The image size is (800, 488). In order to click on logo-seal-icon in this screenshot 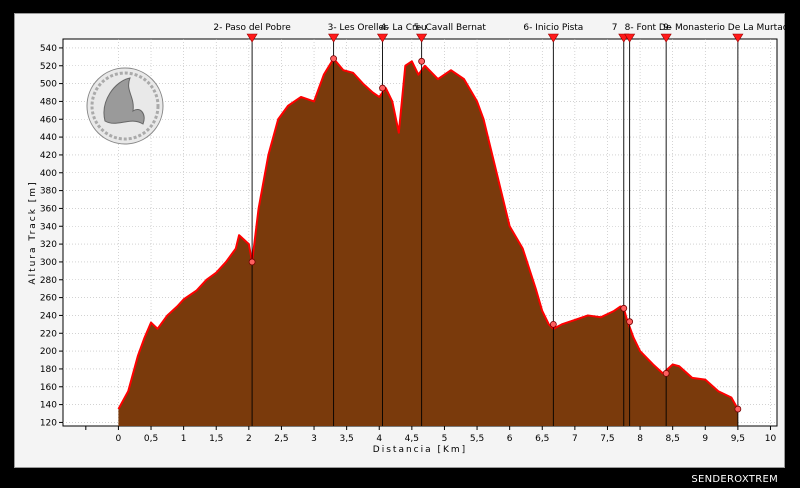, I will do `click(125, 106)`.